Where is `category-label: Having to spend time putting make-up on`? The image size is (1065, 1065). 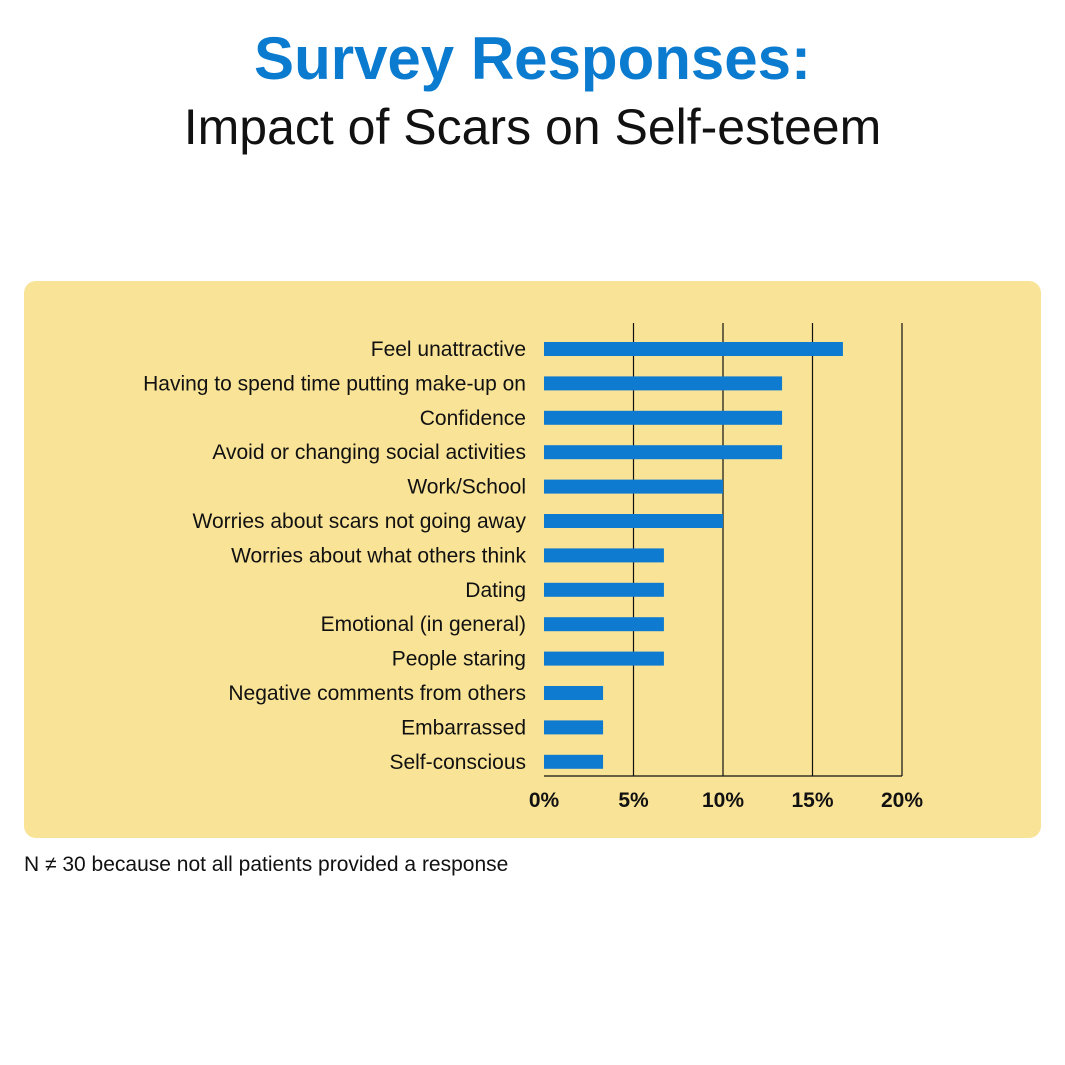
category-label: Having to spend time putting make-up on is located at coordinates (334, 383).